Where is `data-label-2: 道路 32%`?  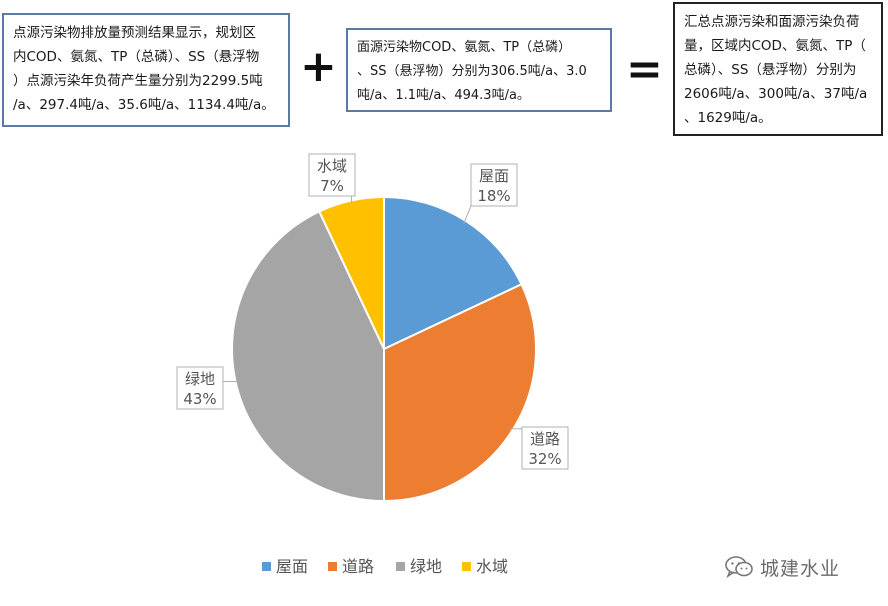 data-label-2: 道路 32% is located at coordinates (539, 448).